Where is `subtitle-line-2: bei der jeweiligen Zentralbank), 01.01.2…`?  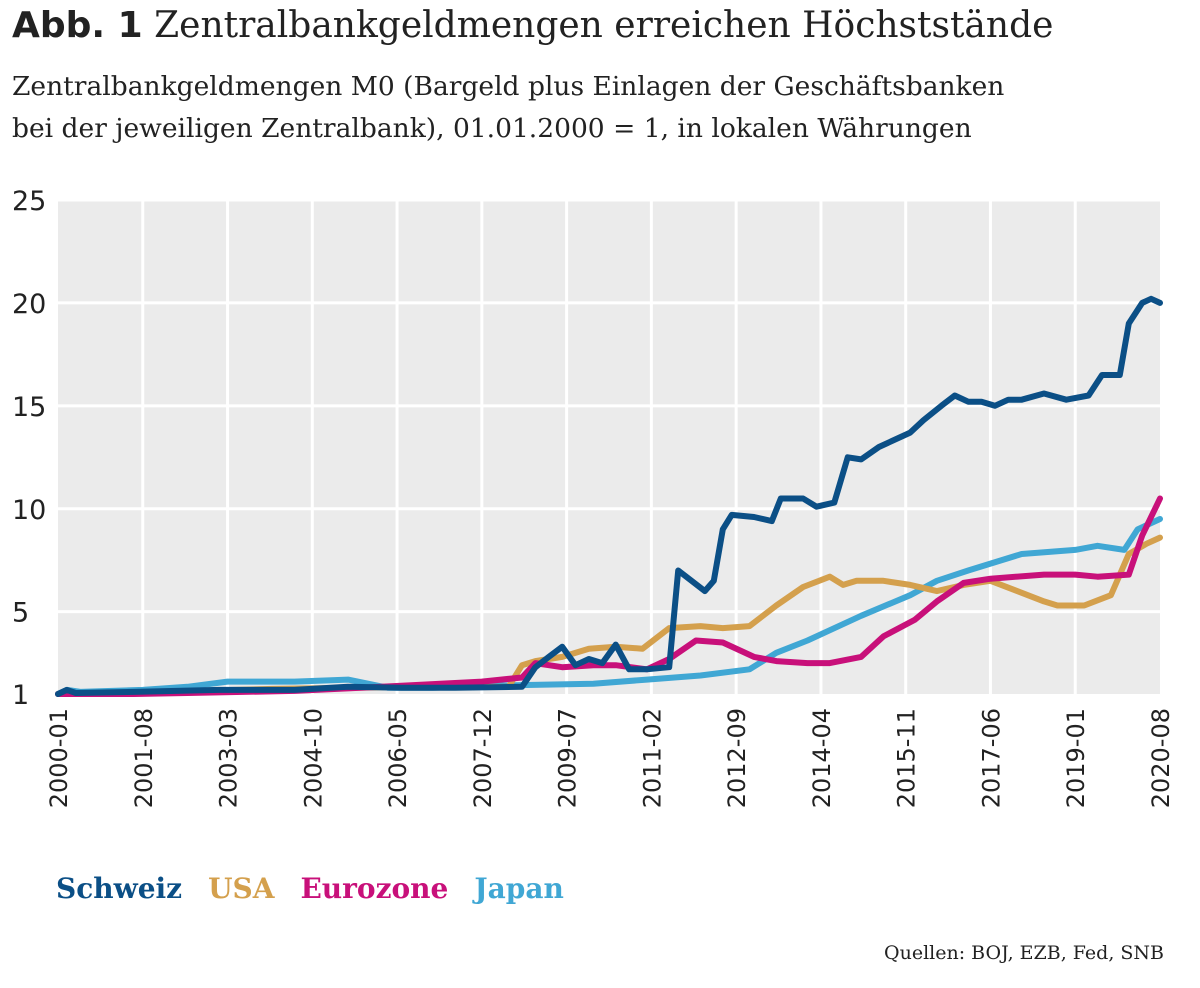 subtitle-line-2: bei der jeweiligen Zentralbank), 01.01.2… is located at coordinates (492, 128).